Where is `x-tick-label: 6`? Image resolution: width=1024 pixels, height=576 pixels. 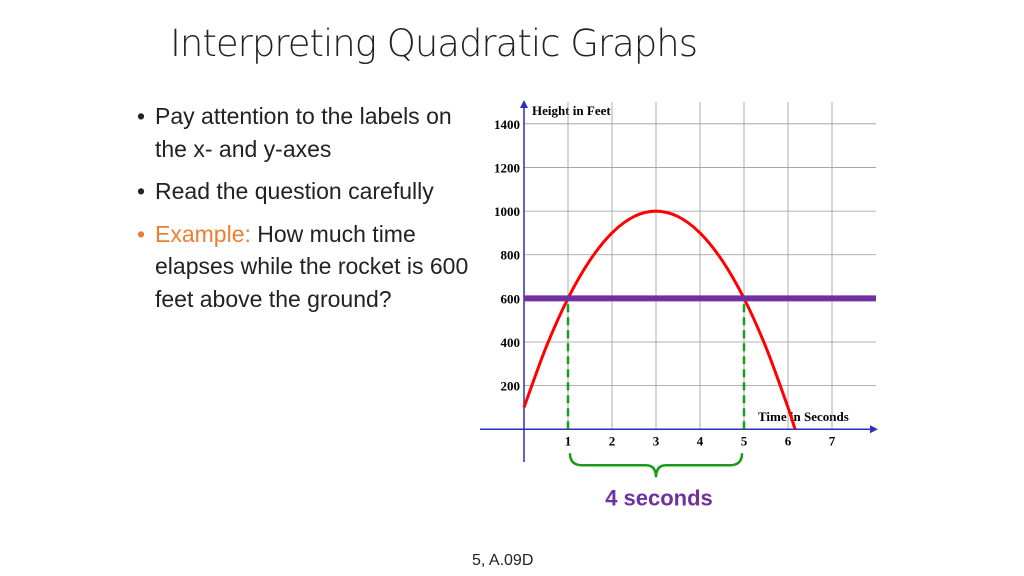
x-tick-label: 6 is located at coordinates (788, 440).